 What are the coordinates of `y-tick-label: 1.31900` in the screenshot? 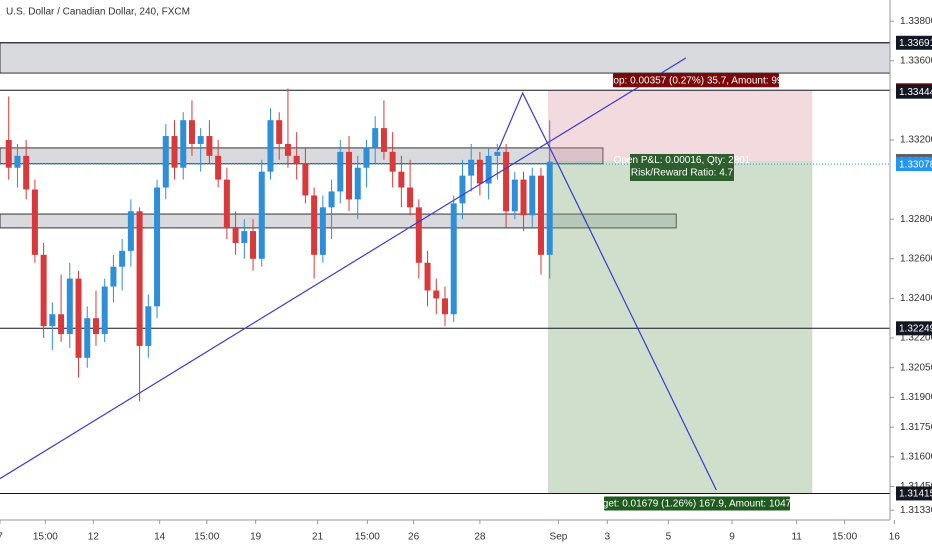 It's located at (916, 397).